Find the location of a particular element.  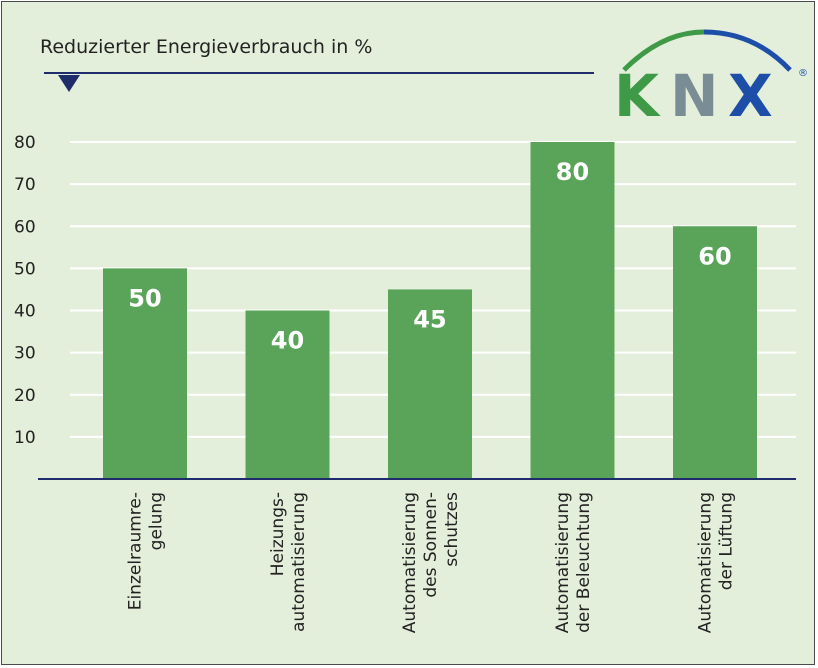

bar-data-label: 50 is located at coordinates (144, 298).